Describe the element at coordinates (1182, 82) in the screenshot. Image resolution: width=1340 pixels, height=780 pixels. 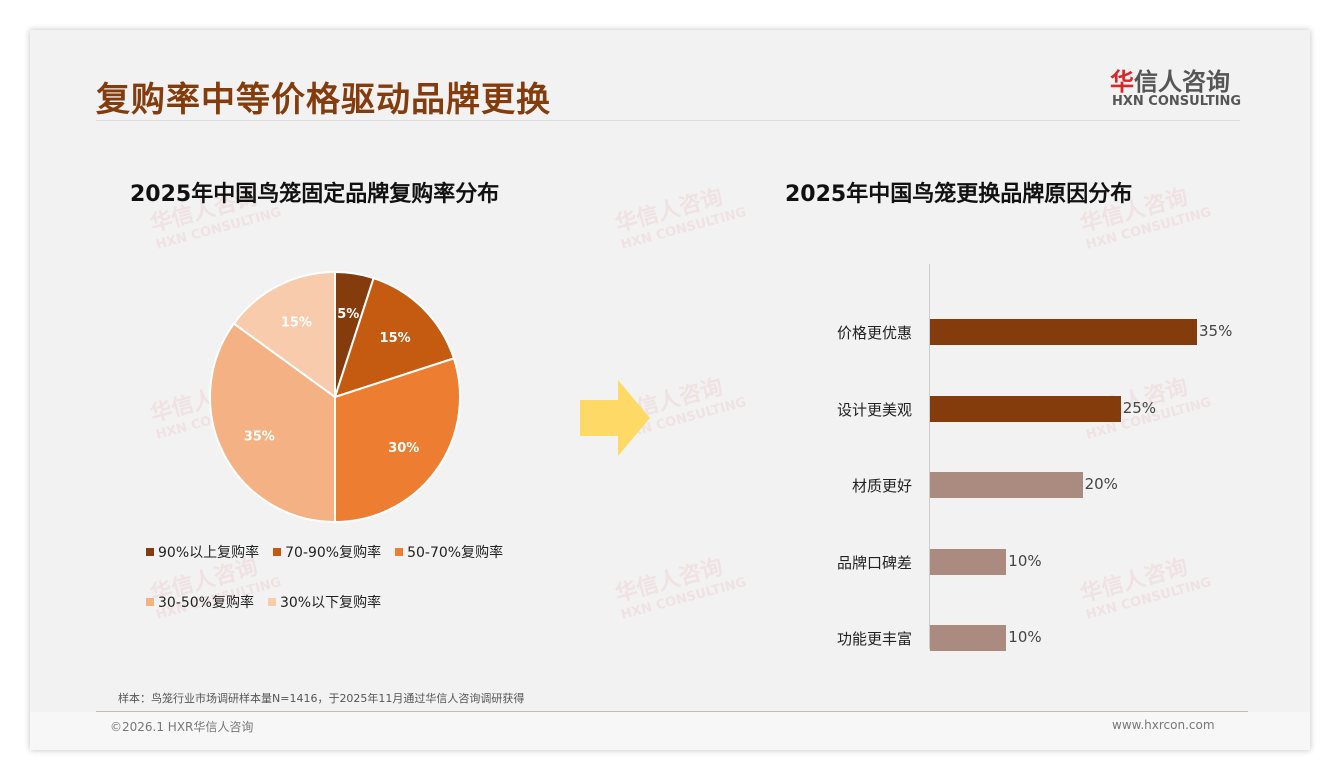
I see `logo-cn: 信人咨询` at that location.